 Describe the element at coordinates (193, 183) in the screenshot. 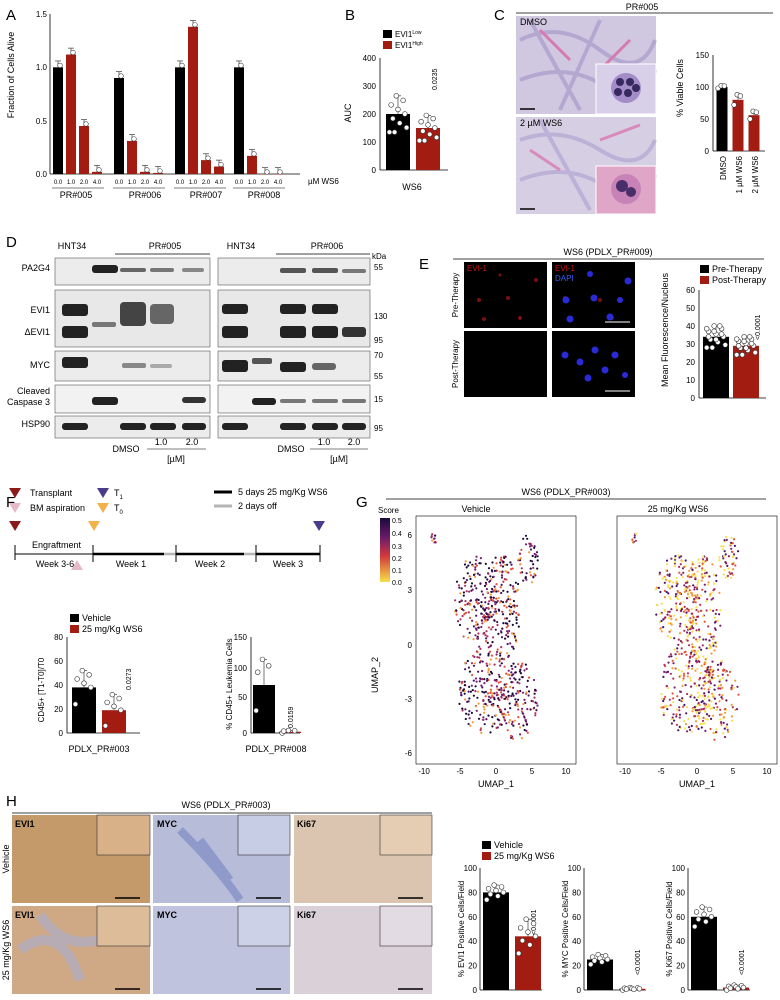

I see `dose-tick: 1.0` at that location.